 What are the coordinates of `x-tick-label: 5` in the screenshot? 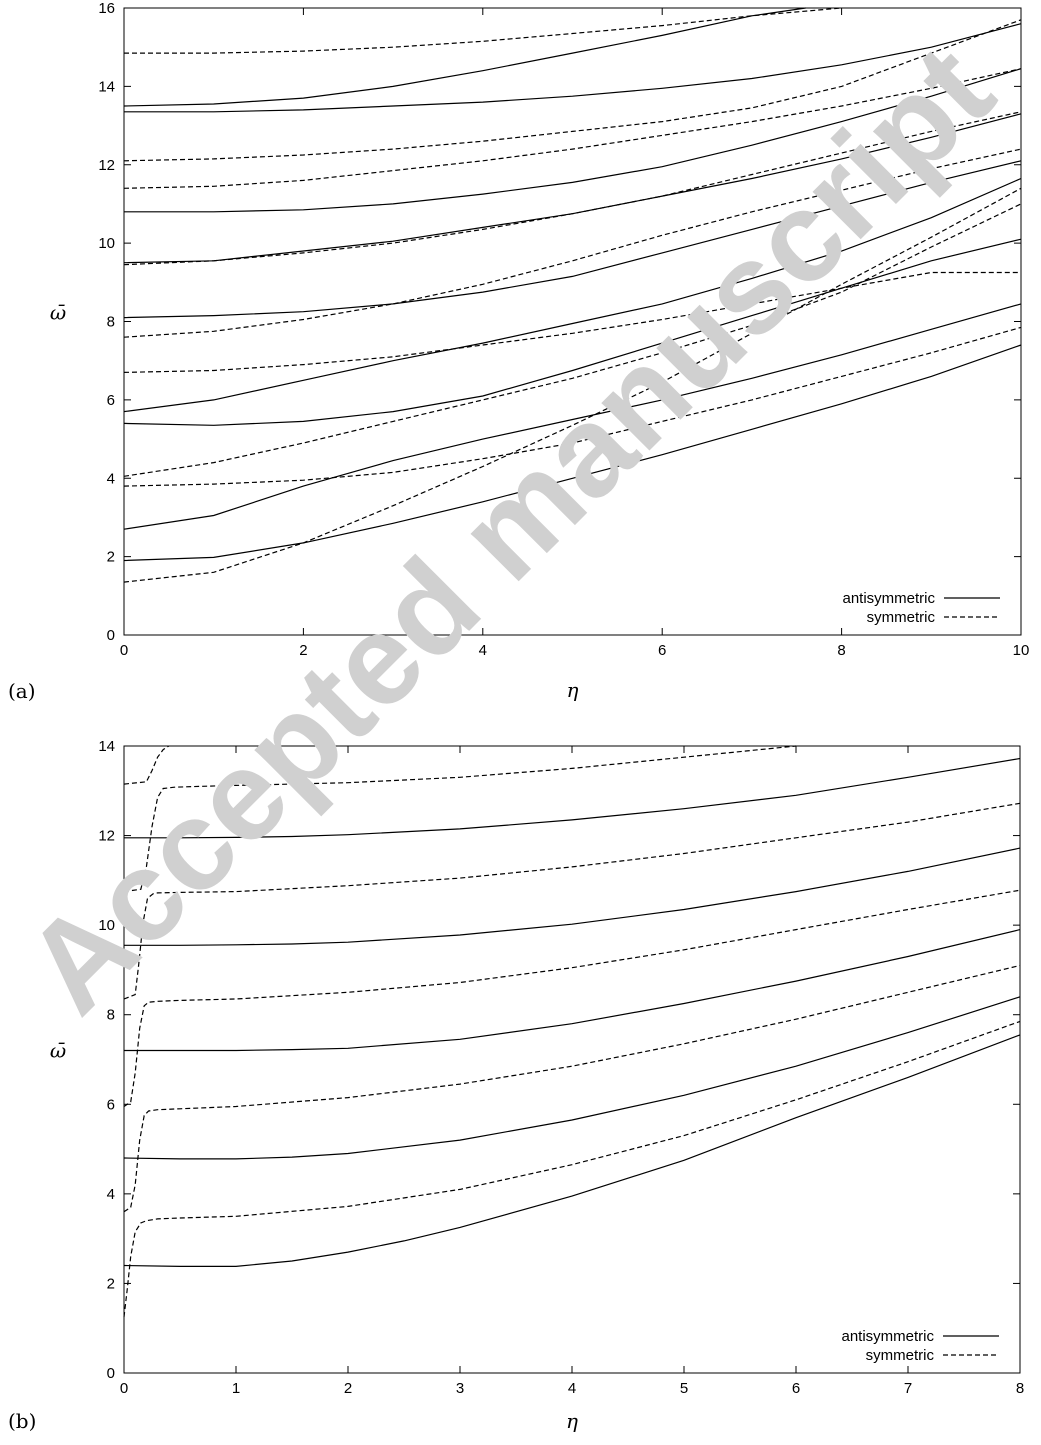 It's located at (684, 1388).